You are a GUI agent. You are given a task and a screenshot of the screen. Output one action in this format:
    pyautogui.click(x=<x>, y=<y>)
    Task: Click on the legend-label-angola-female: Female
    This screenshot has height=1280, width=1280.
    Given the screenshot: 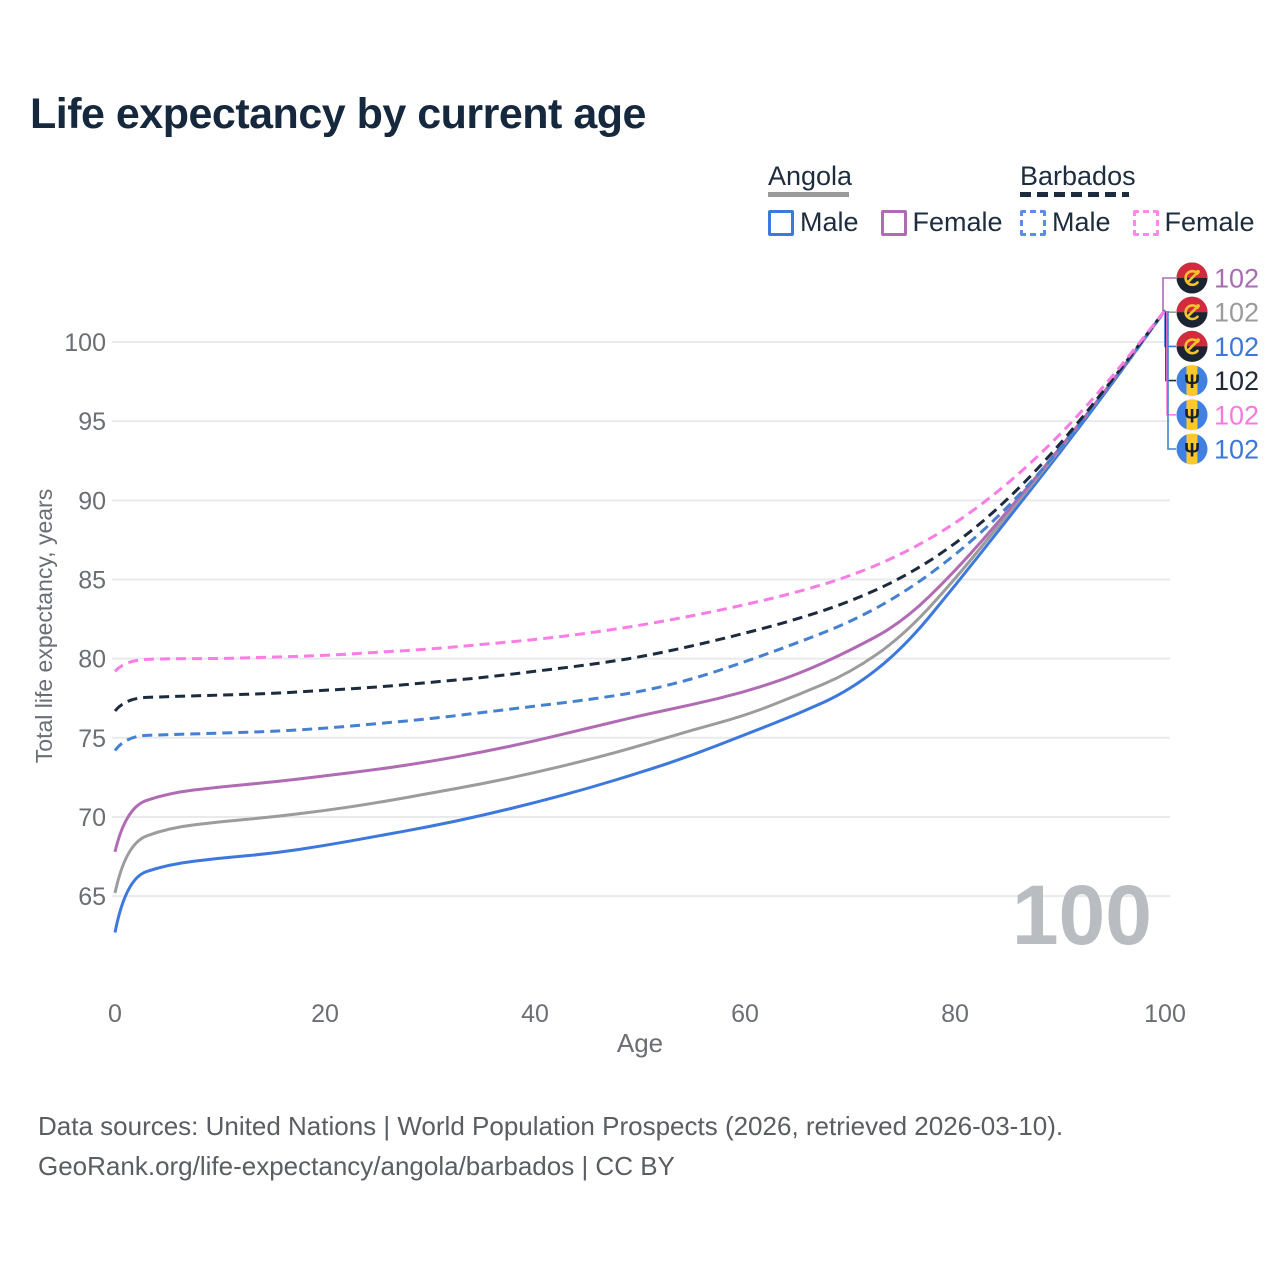 What is the action you would take?
    pyautogui.click(x=957, y=222)
    